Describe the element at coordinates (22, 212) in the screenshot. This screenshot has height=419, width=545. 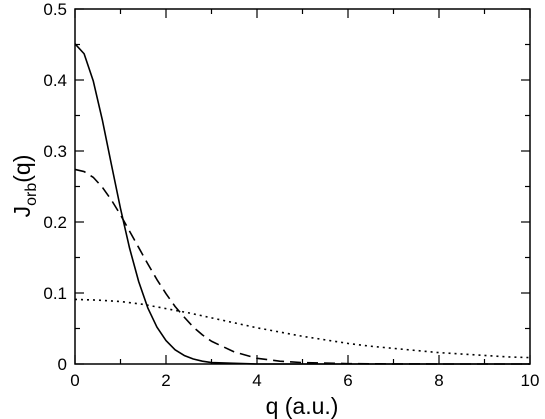
I see `y-axis-label-main: J` at that location.